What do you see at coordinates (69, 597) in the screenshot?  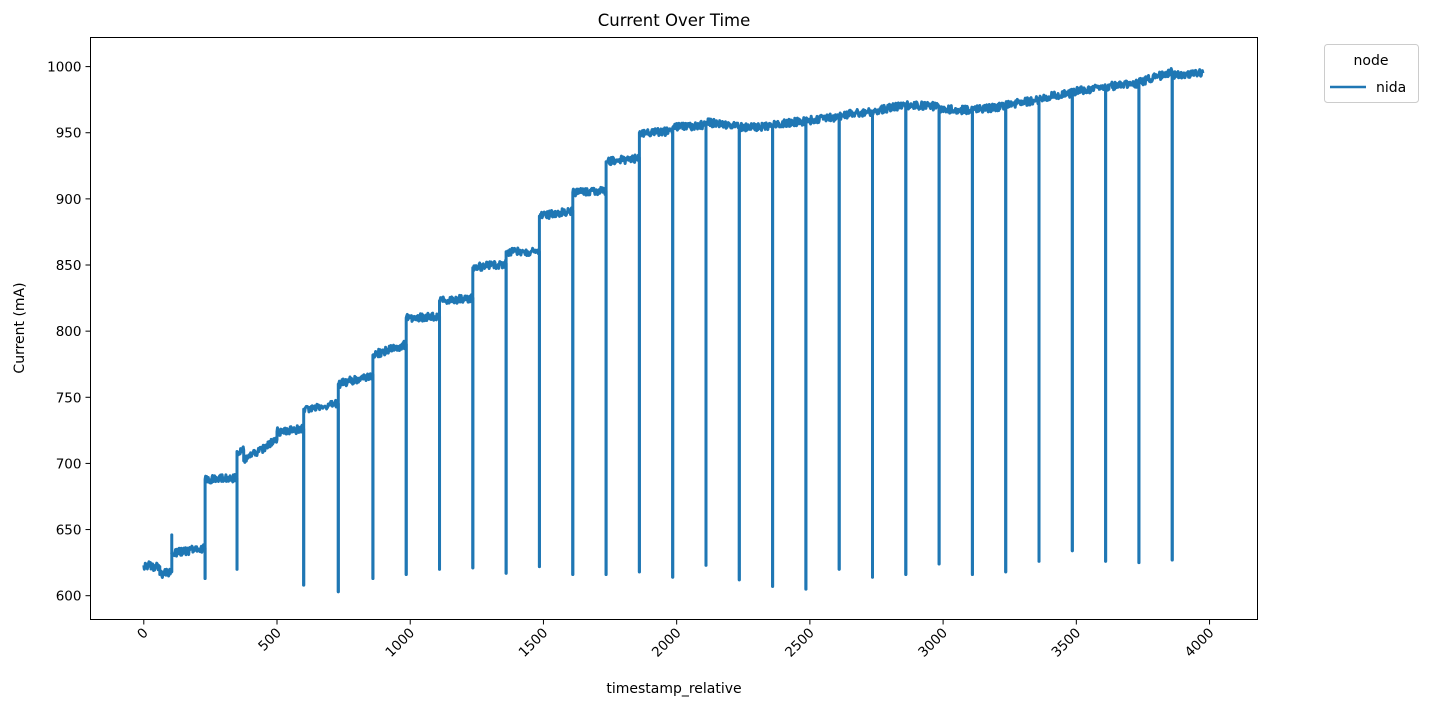 I see `y-tick-label: 600` at bounding box center [69, 597].